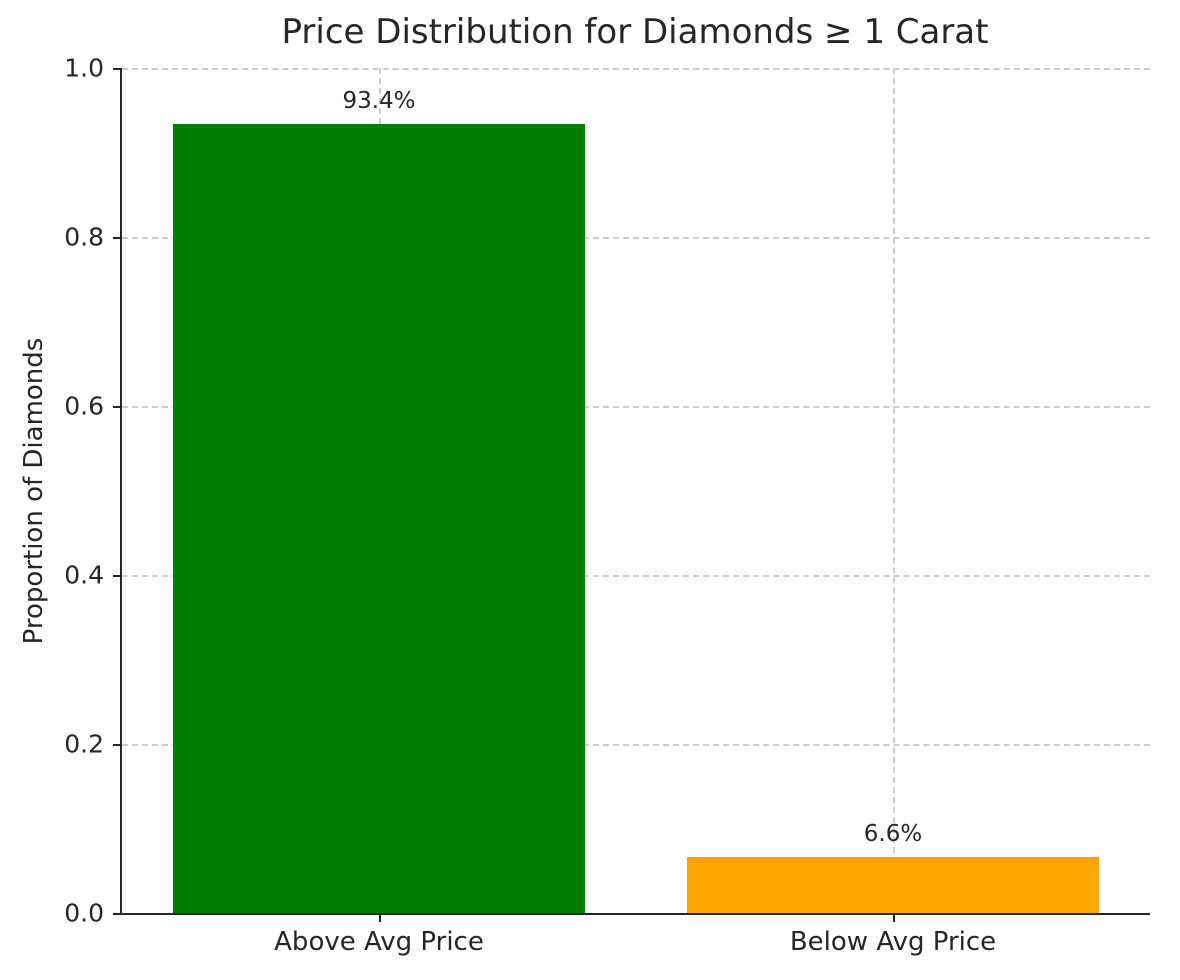  I want to click on y-tick-label: 1.0, so click(84, 68).